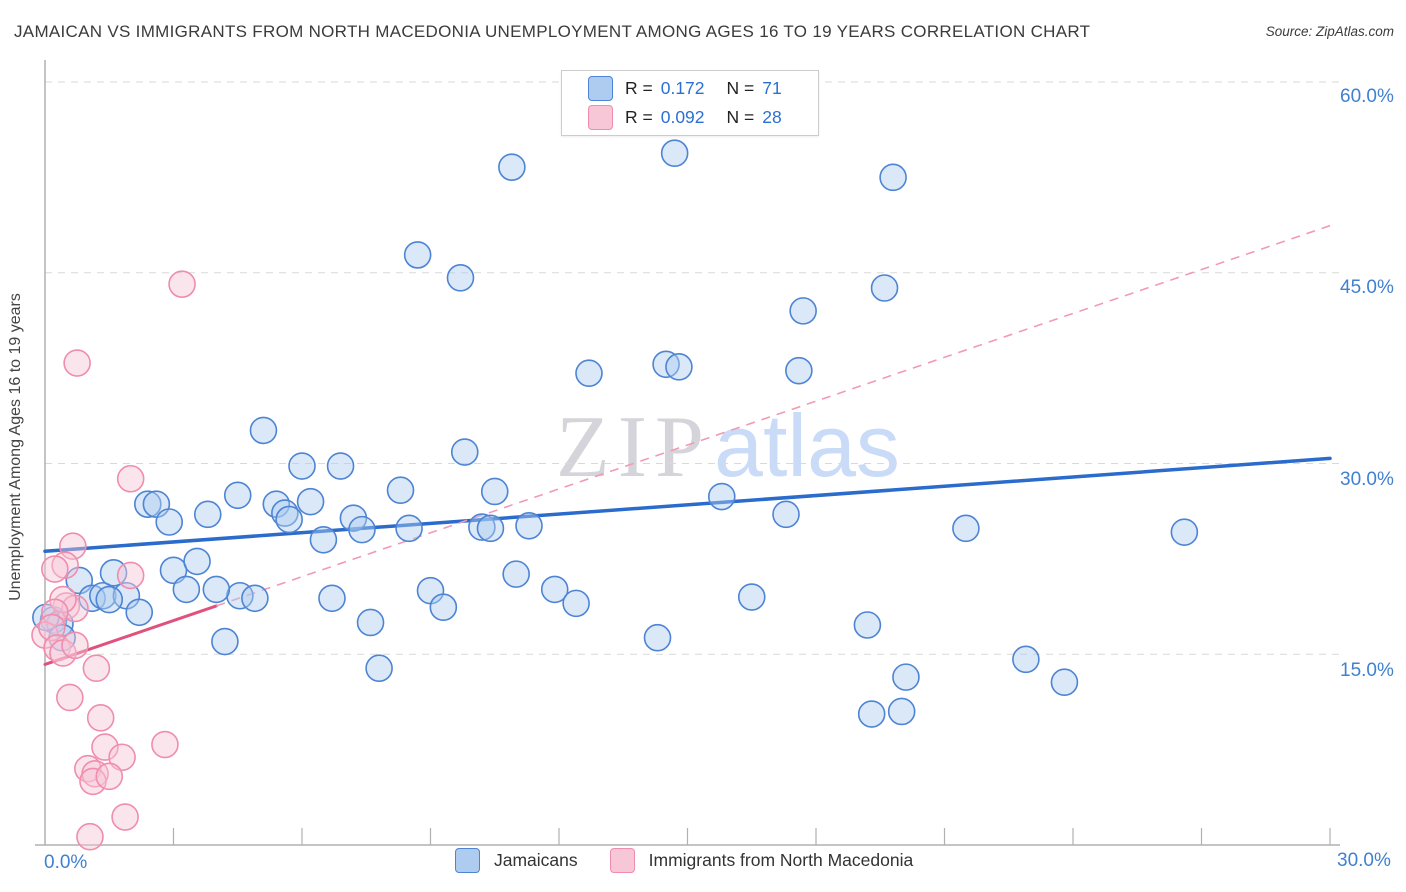 This screenshot has width=1406, height=892. What do you see at coordinates (690, 103) in the screenshot?
I see `correlation-legend-box: R = 0.172 N = 71 R = 0.092 N = 28` at bounding box center [690, 103].